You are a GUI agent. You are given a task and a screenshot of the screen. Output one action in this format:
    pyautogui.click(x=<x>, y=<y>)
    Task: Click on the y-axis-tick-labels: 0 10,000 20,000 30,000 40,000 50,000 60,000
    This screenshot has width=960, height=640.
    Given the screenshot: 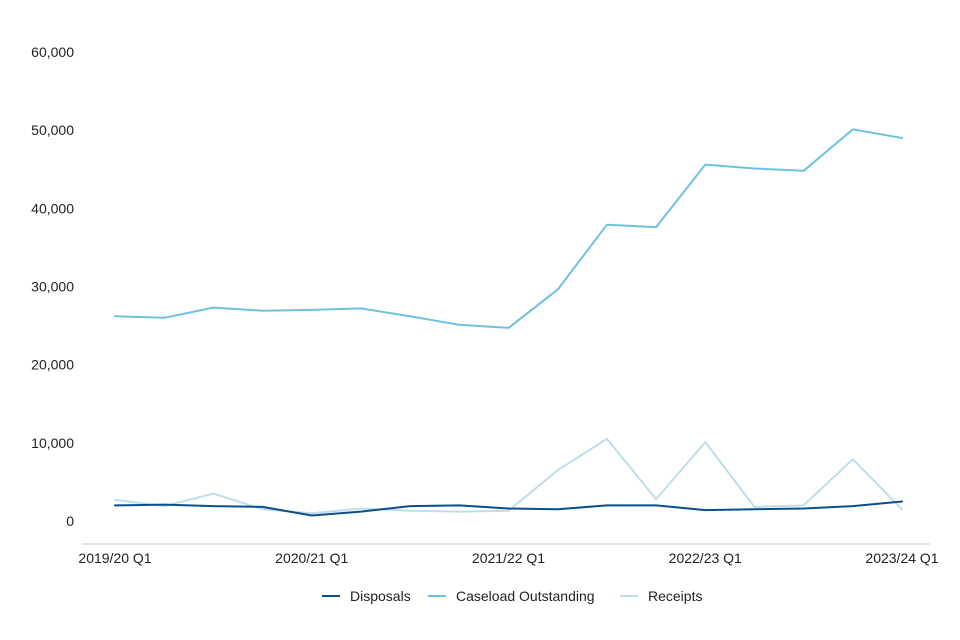 What is the action you would take?
    pyautogui.click(x=52, y=286)
    